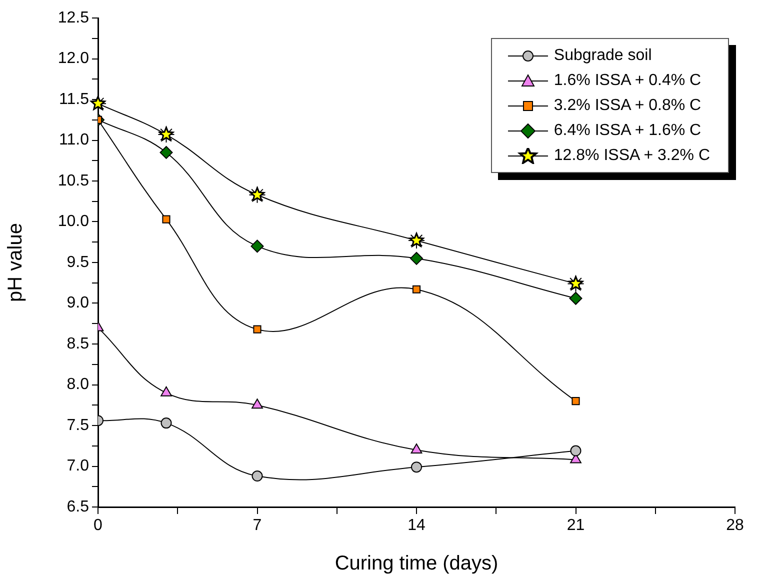 The width and height of the screenshot is (769, 580). I want to click on legend-label: Subgrade soil, so click(603, 56).